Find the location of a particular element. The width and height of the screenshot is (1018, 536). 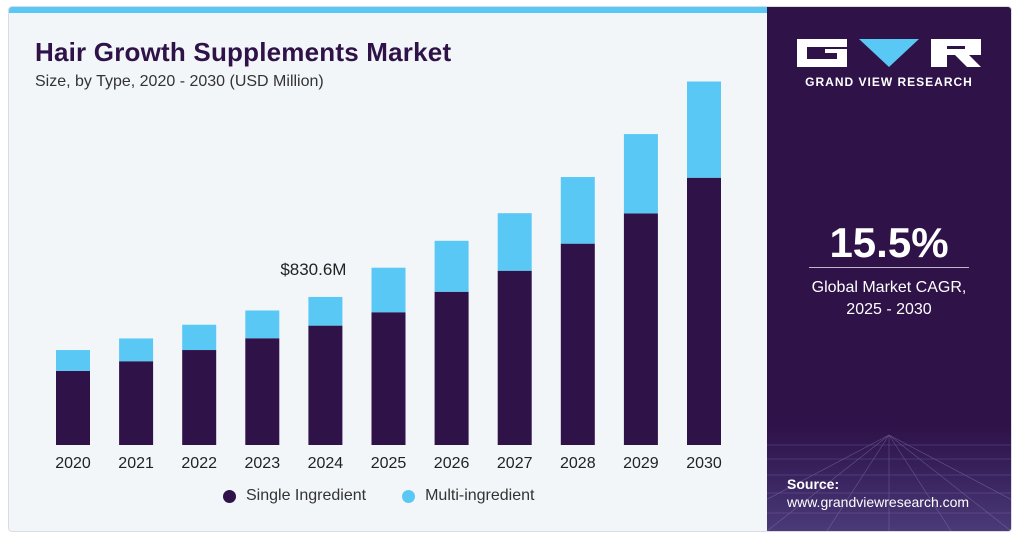

grand-view-research-logo-icon is located at coordinates (889, 53).